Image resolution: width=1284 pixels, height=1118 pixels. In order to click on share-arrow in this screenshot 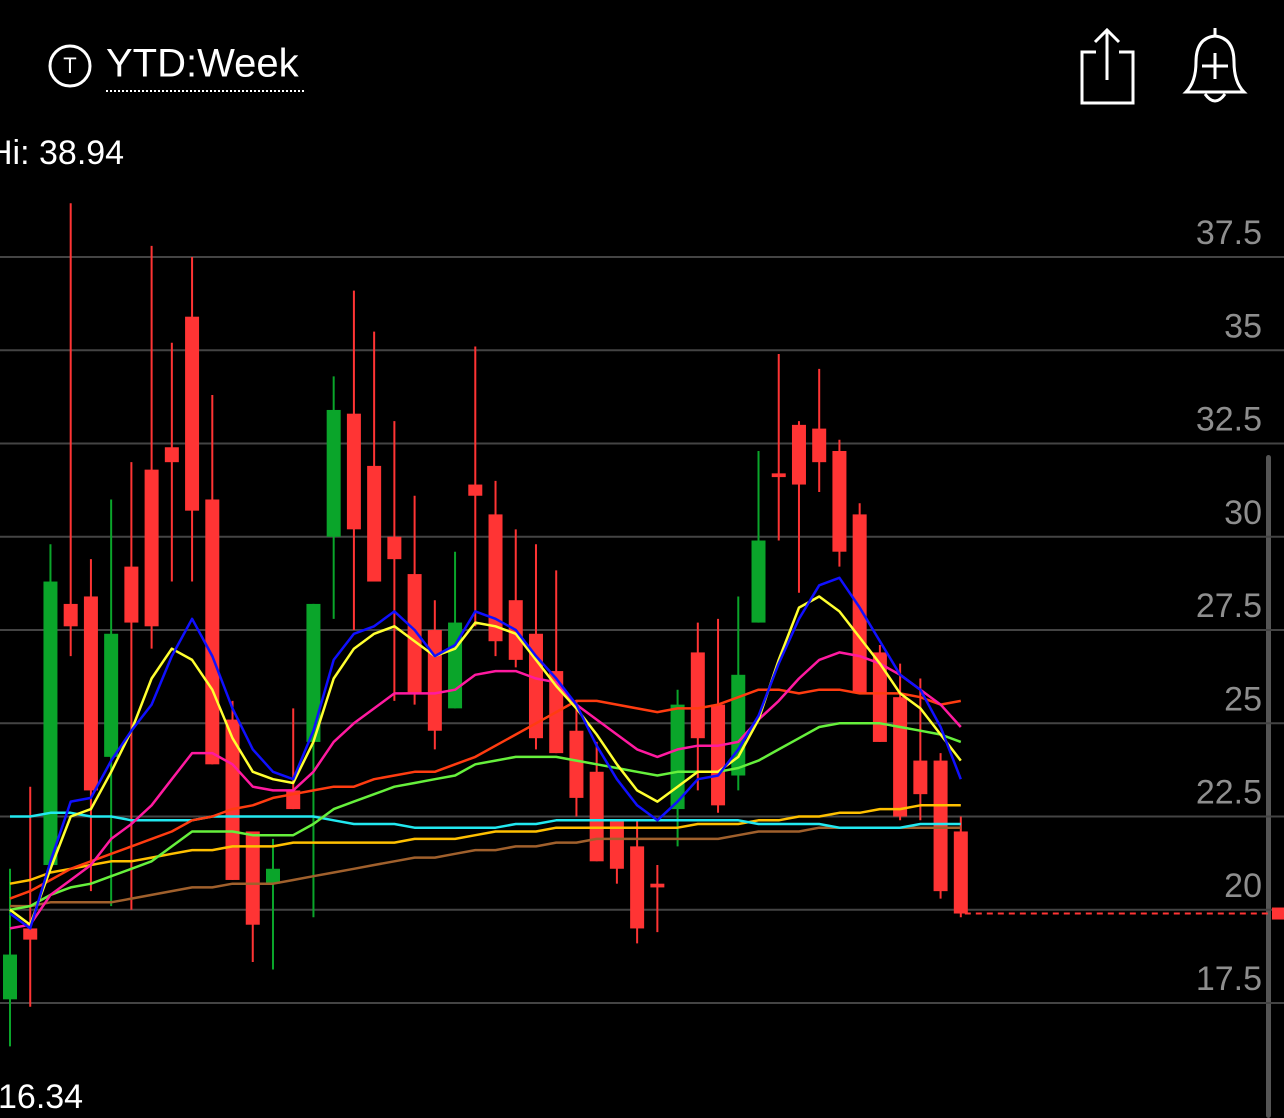, I will do `click(1107, 53)`.